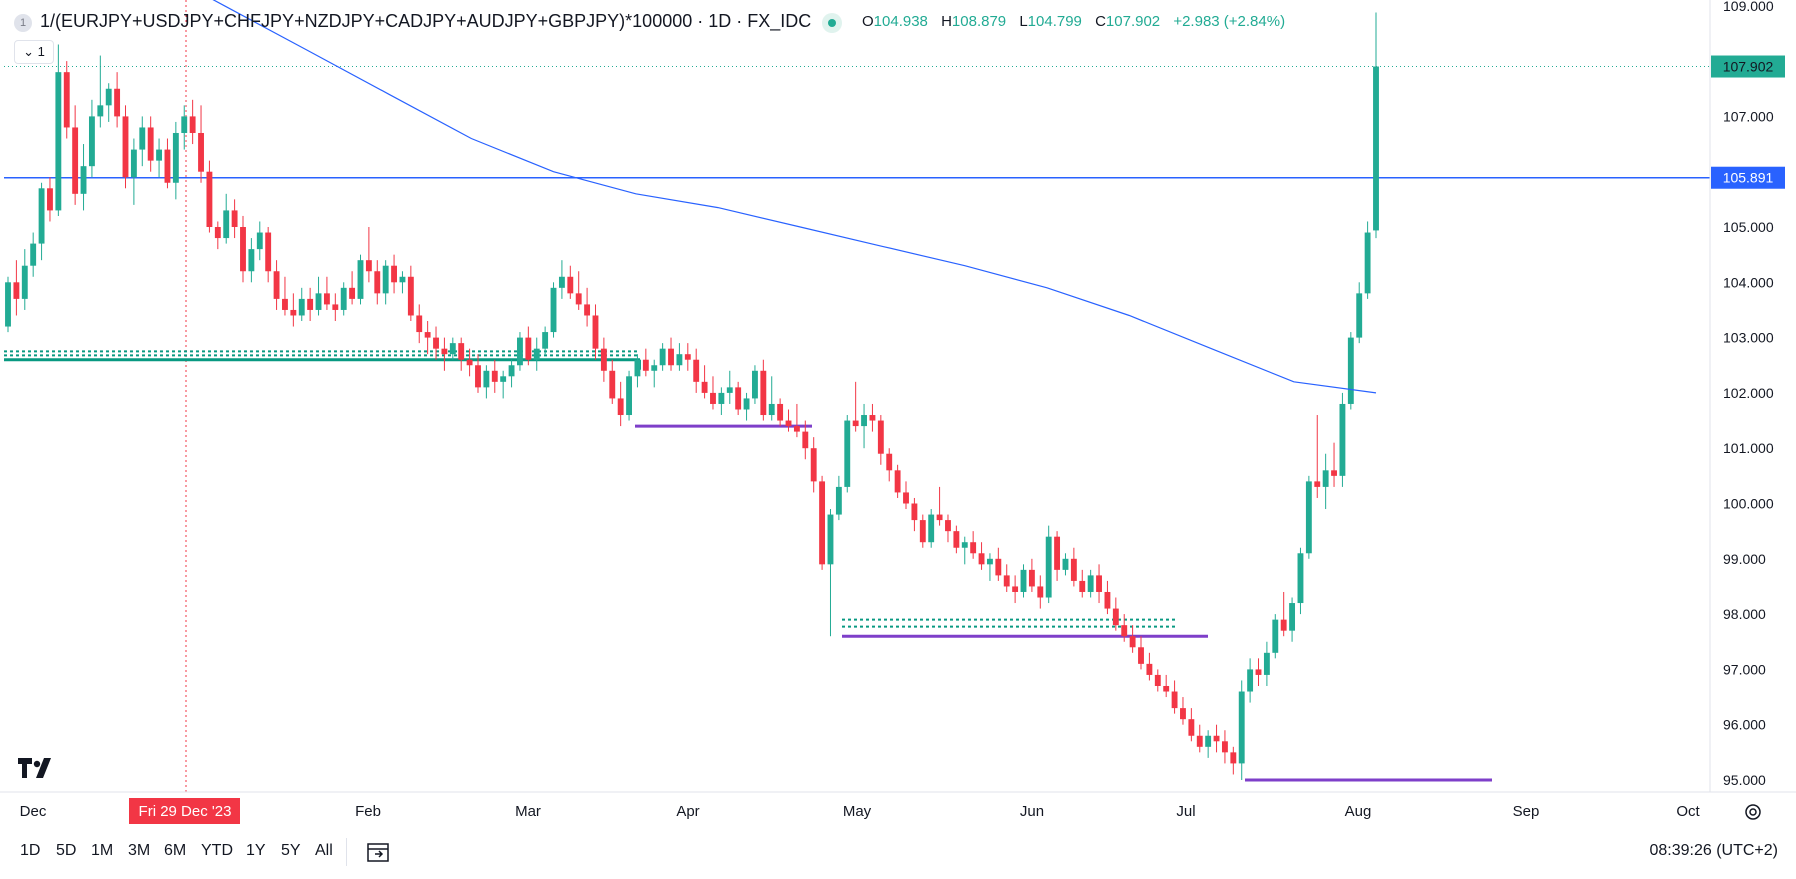 The width and height of the screenshot is (1796, 879). Describe the element at coordinates (30, 850) in the screenshot. I see `timeframe-1d-button: 1D` at that location.